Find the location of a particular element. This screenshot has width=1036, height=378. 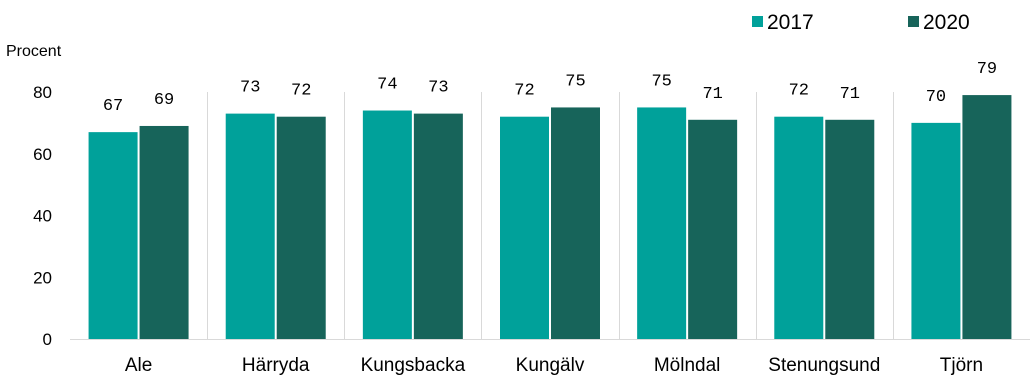

x-category-label: Stenungsund is located at coordinates (824, 365).